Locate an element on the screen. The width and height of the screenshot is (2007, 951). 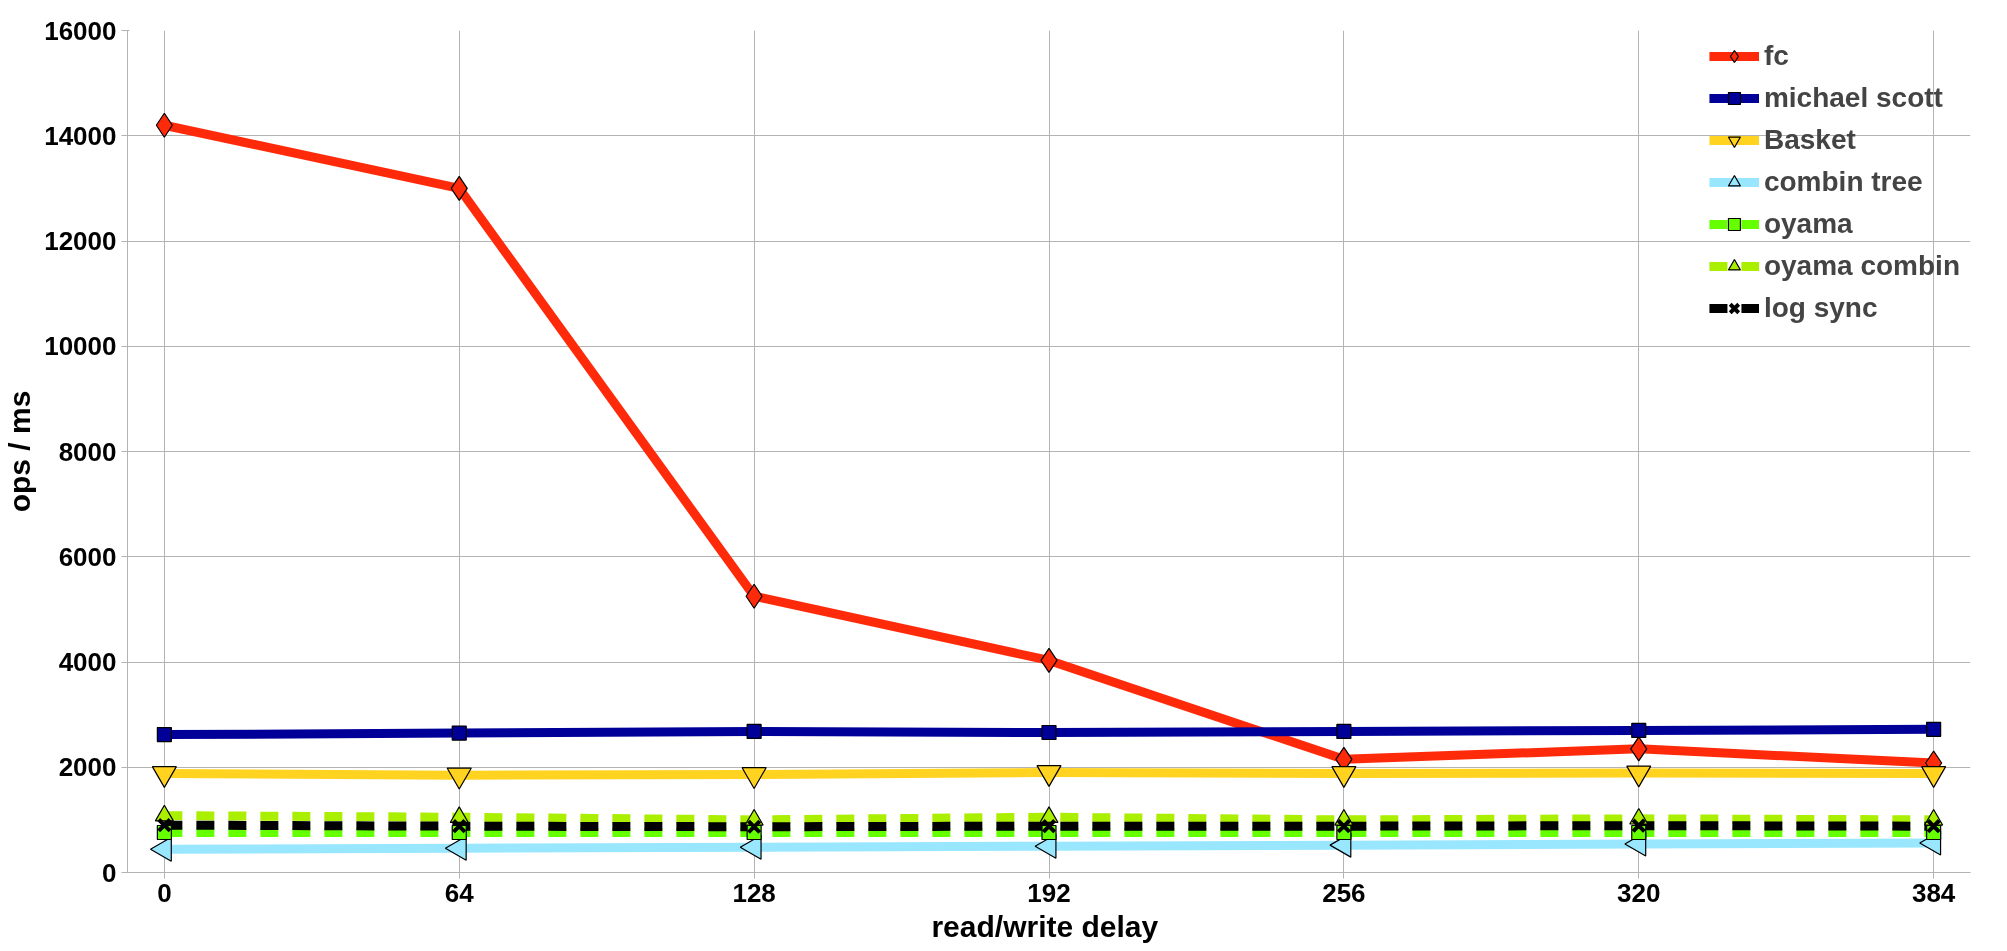
y-tick-label: 6000 is located at coordinates (87, 556).